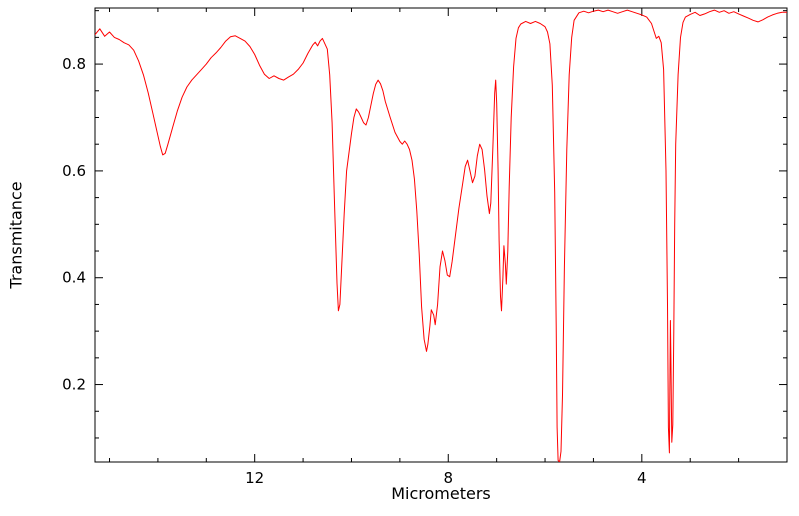 The image size is (799, 516). What do you see at coordinates (74, 278) in the screenshot?
I see `y-tick-label: 0.4` at bounding box center [74, 278].